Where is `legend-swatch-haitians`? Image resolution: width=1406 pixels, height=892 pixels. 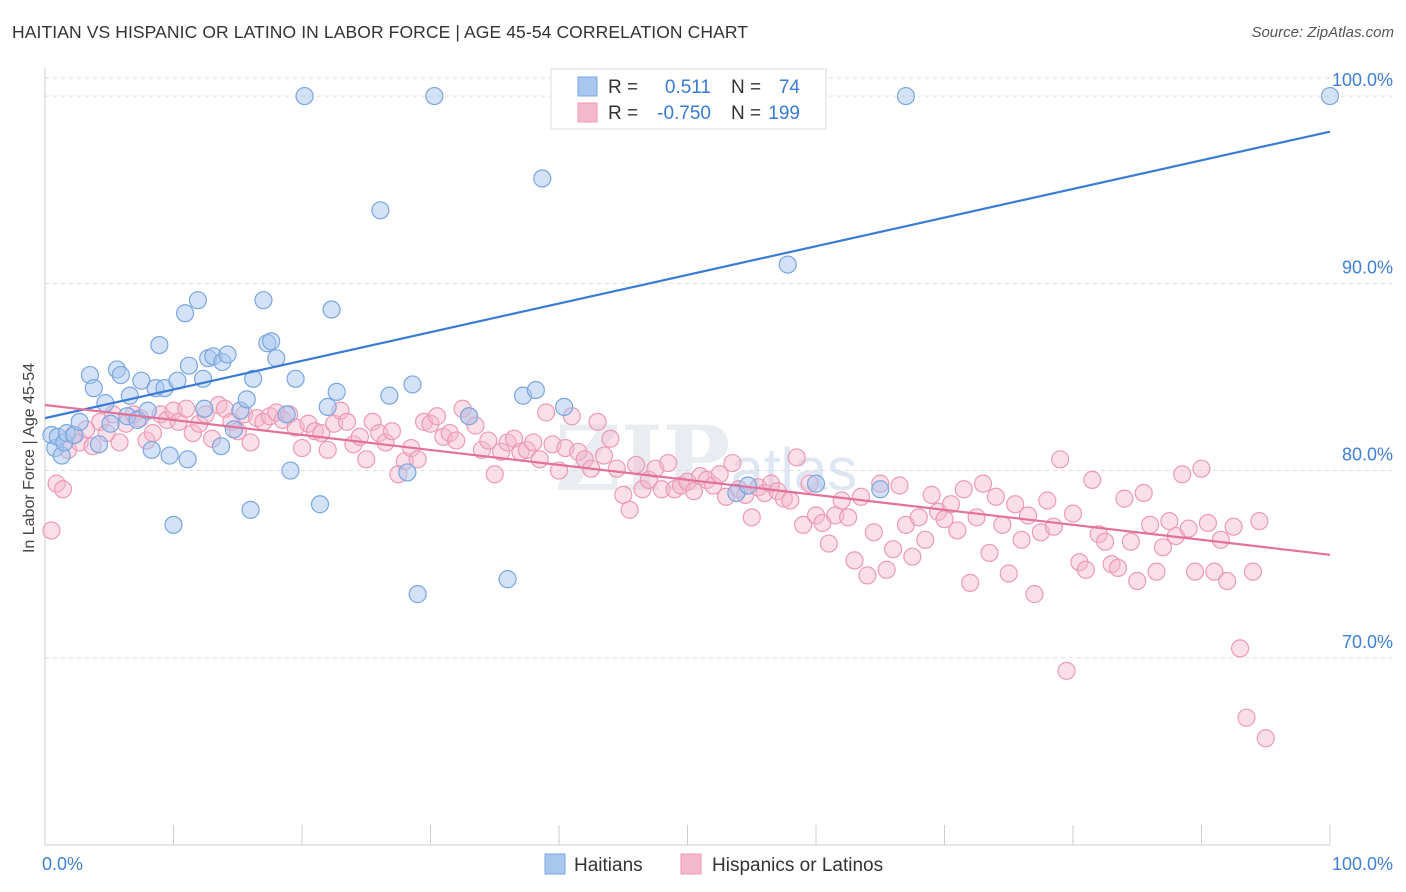
legend-swatch-haitians is located at coordinates (587, 86).